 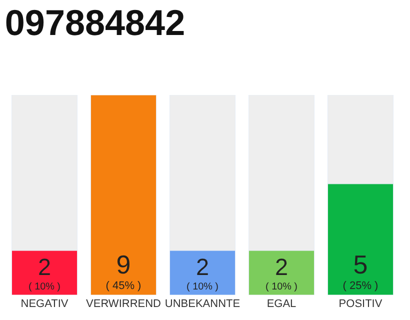 I want to click on x-tick-label: POSITIV, so click(x=360, y=304).